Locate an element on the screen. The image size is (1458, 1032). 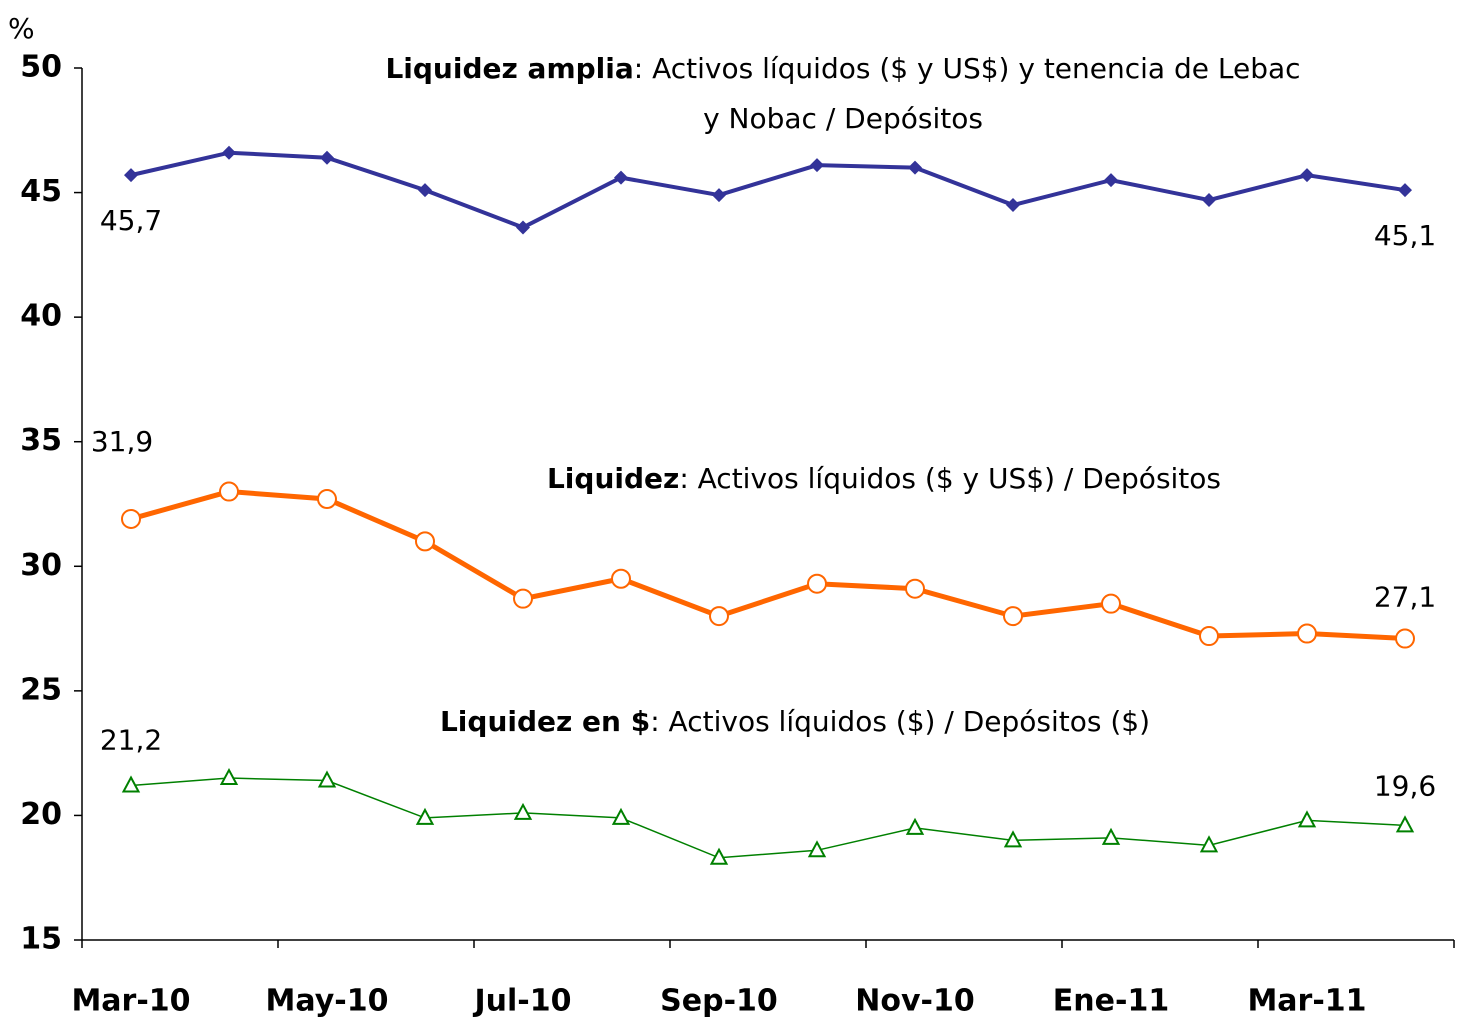
series-name: Liquidez amplia is located at coordinates (509, 68).